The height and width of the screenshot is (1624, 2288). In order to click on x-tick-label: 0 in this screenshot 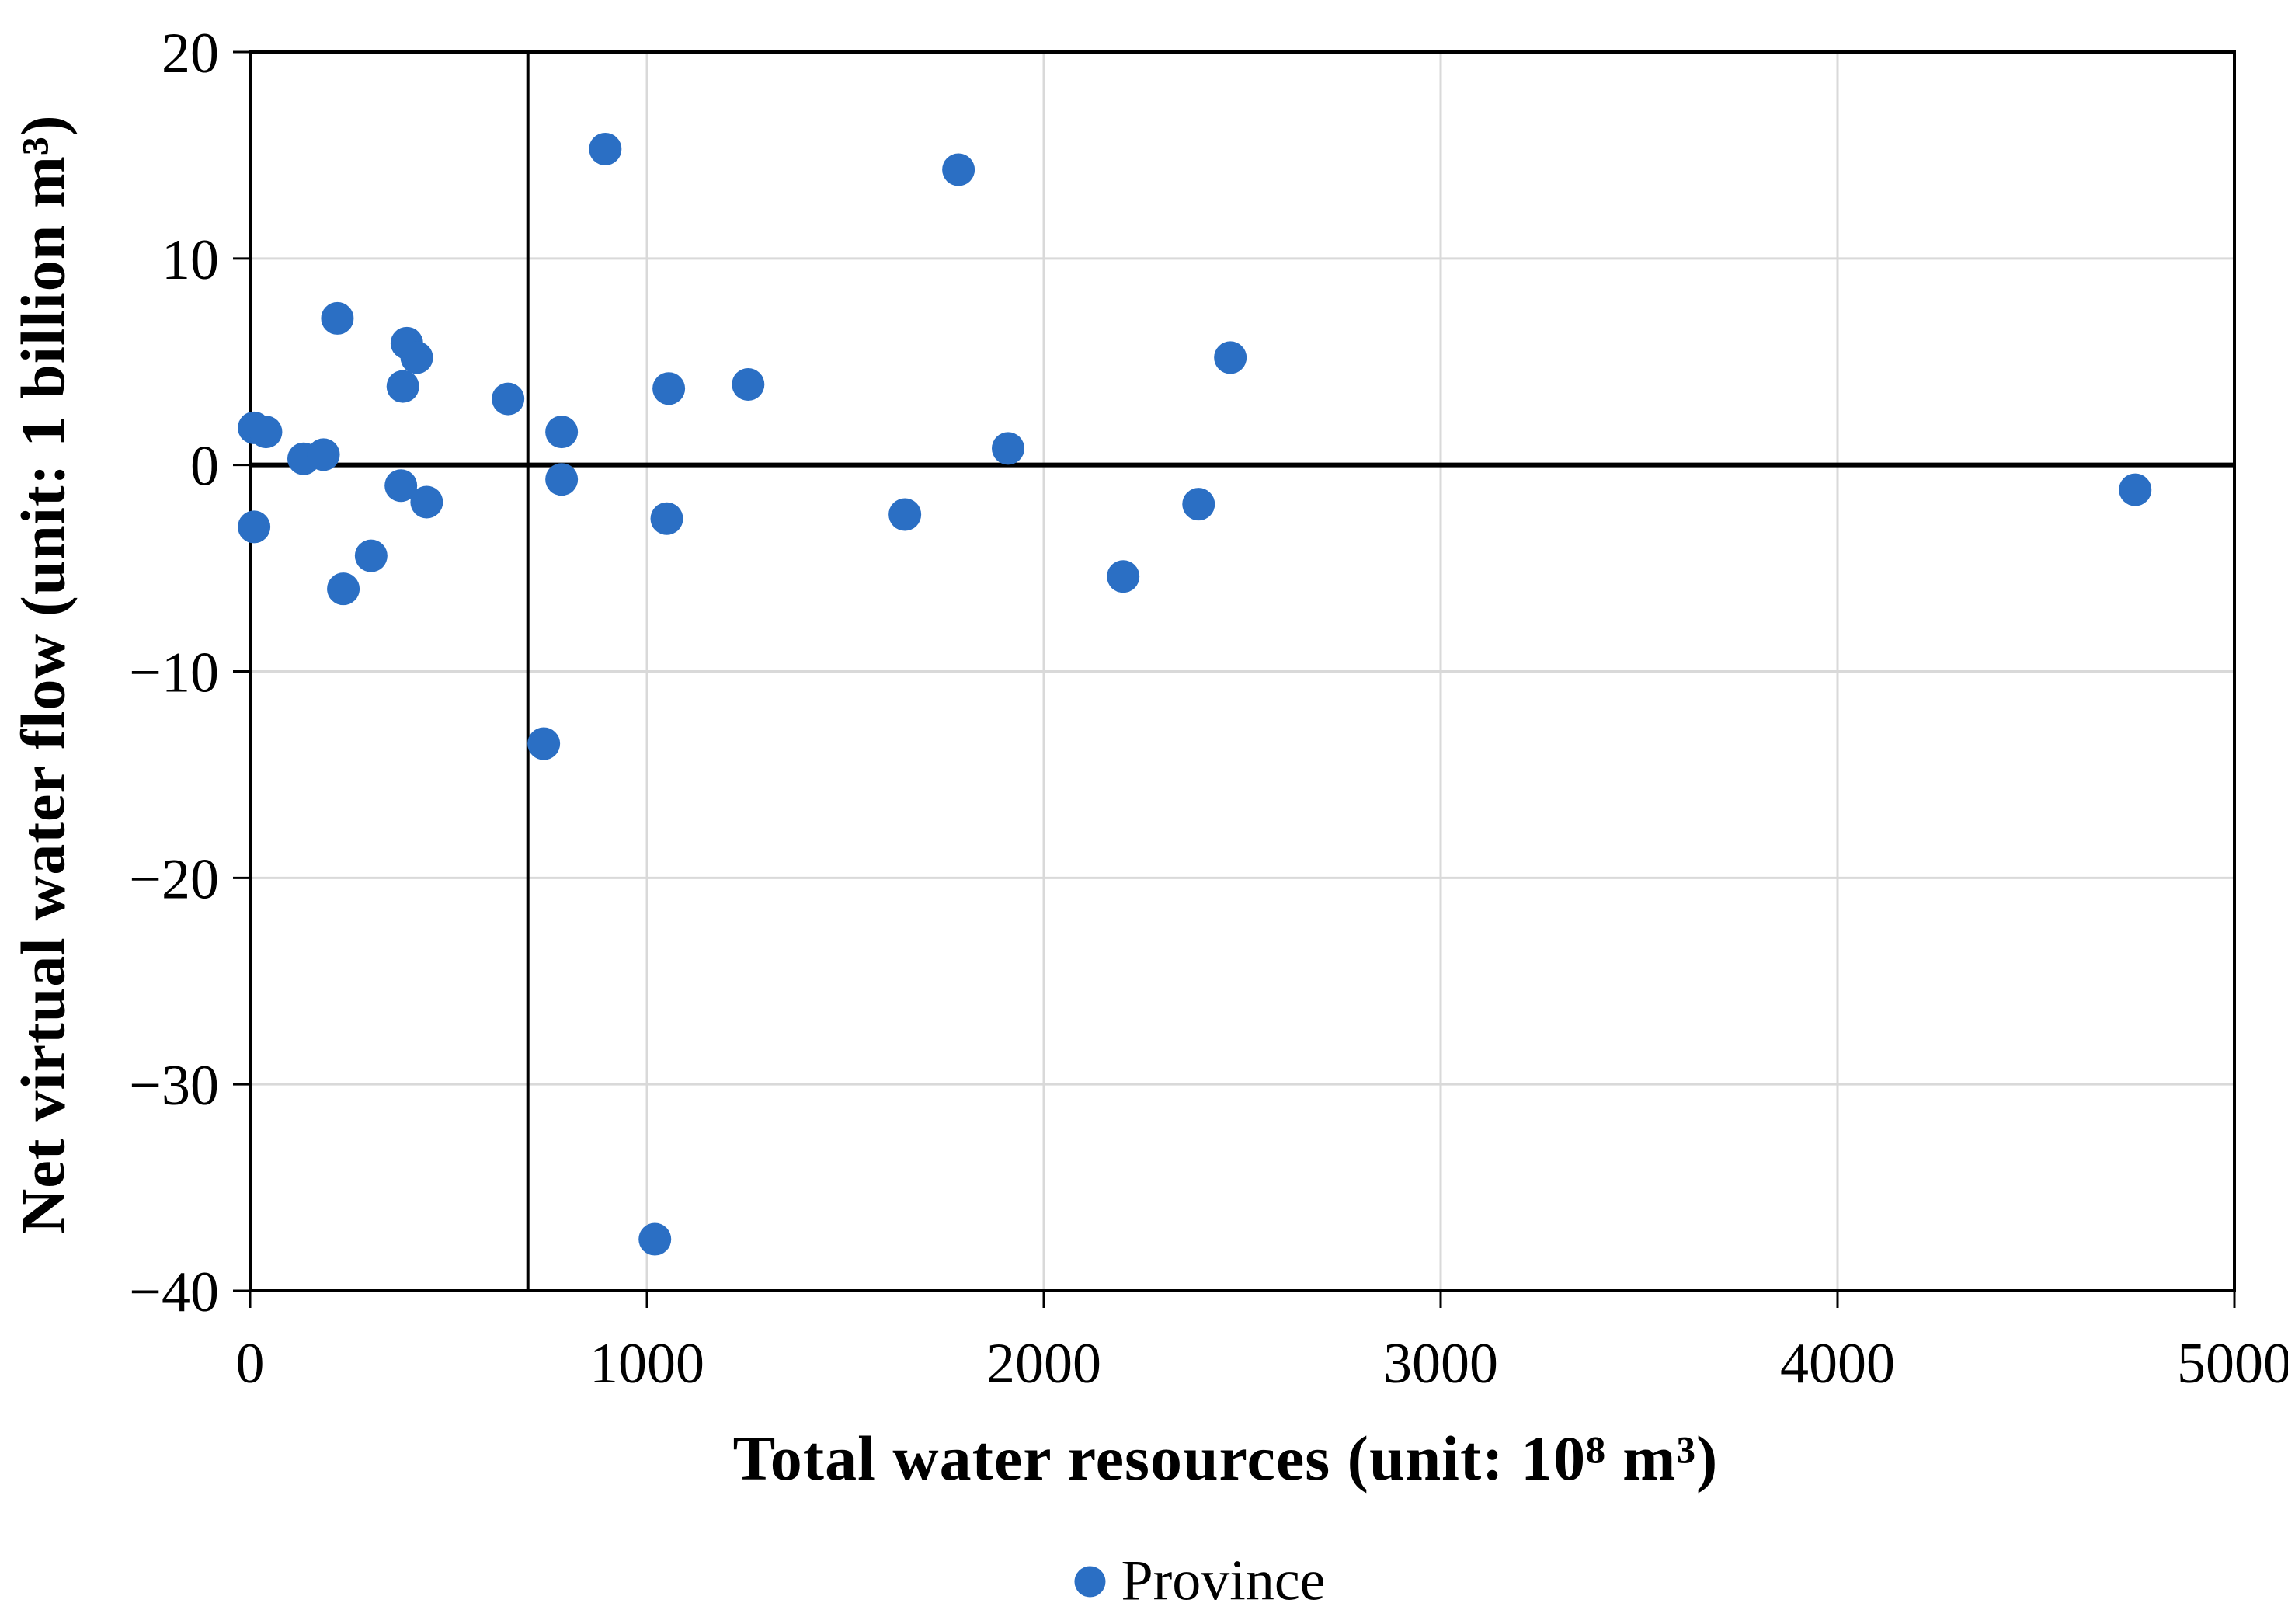, I will do `click(250, 1364)`.